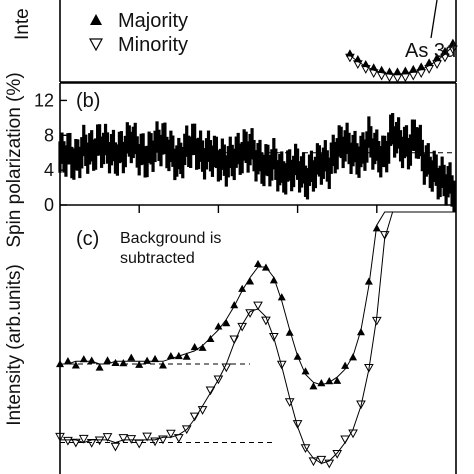 The height and width of the screenshot is (474, 474). I want to click on as3d-annotation: As 3d, so click(430, 51).